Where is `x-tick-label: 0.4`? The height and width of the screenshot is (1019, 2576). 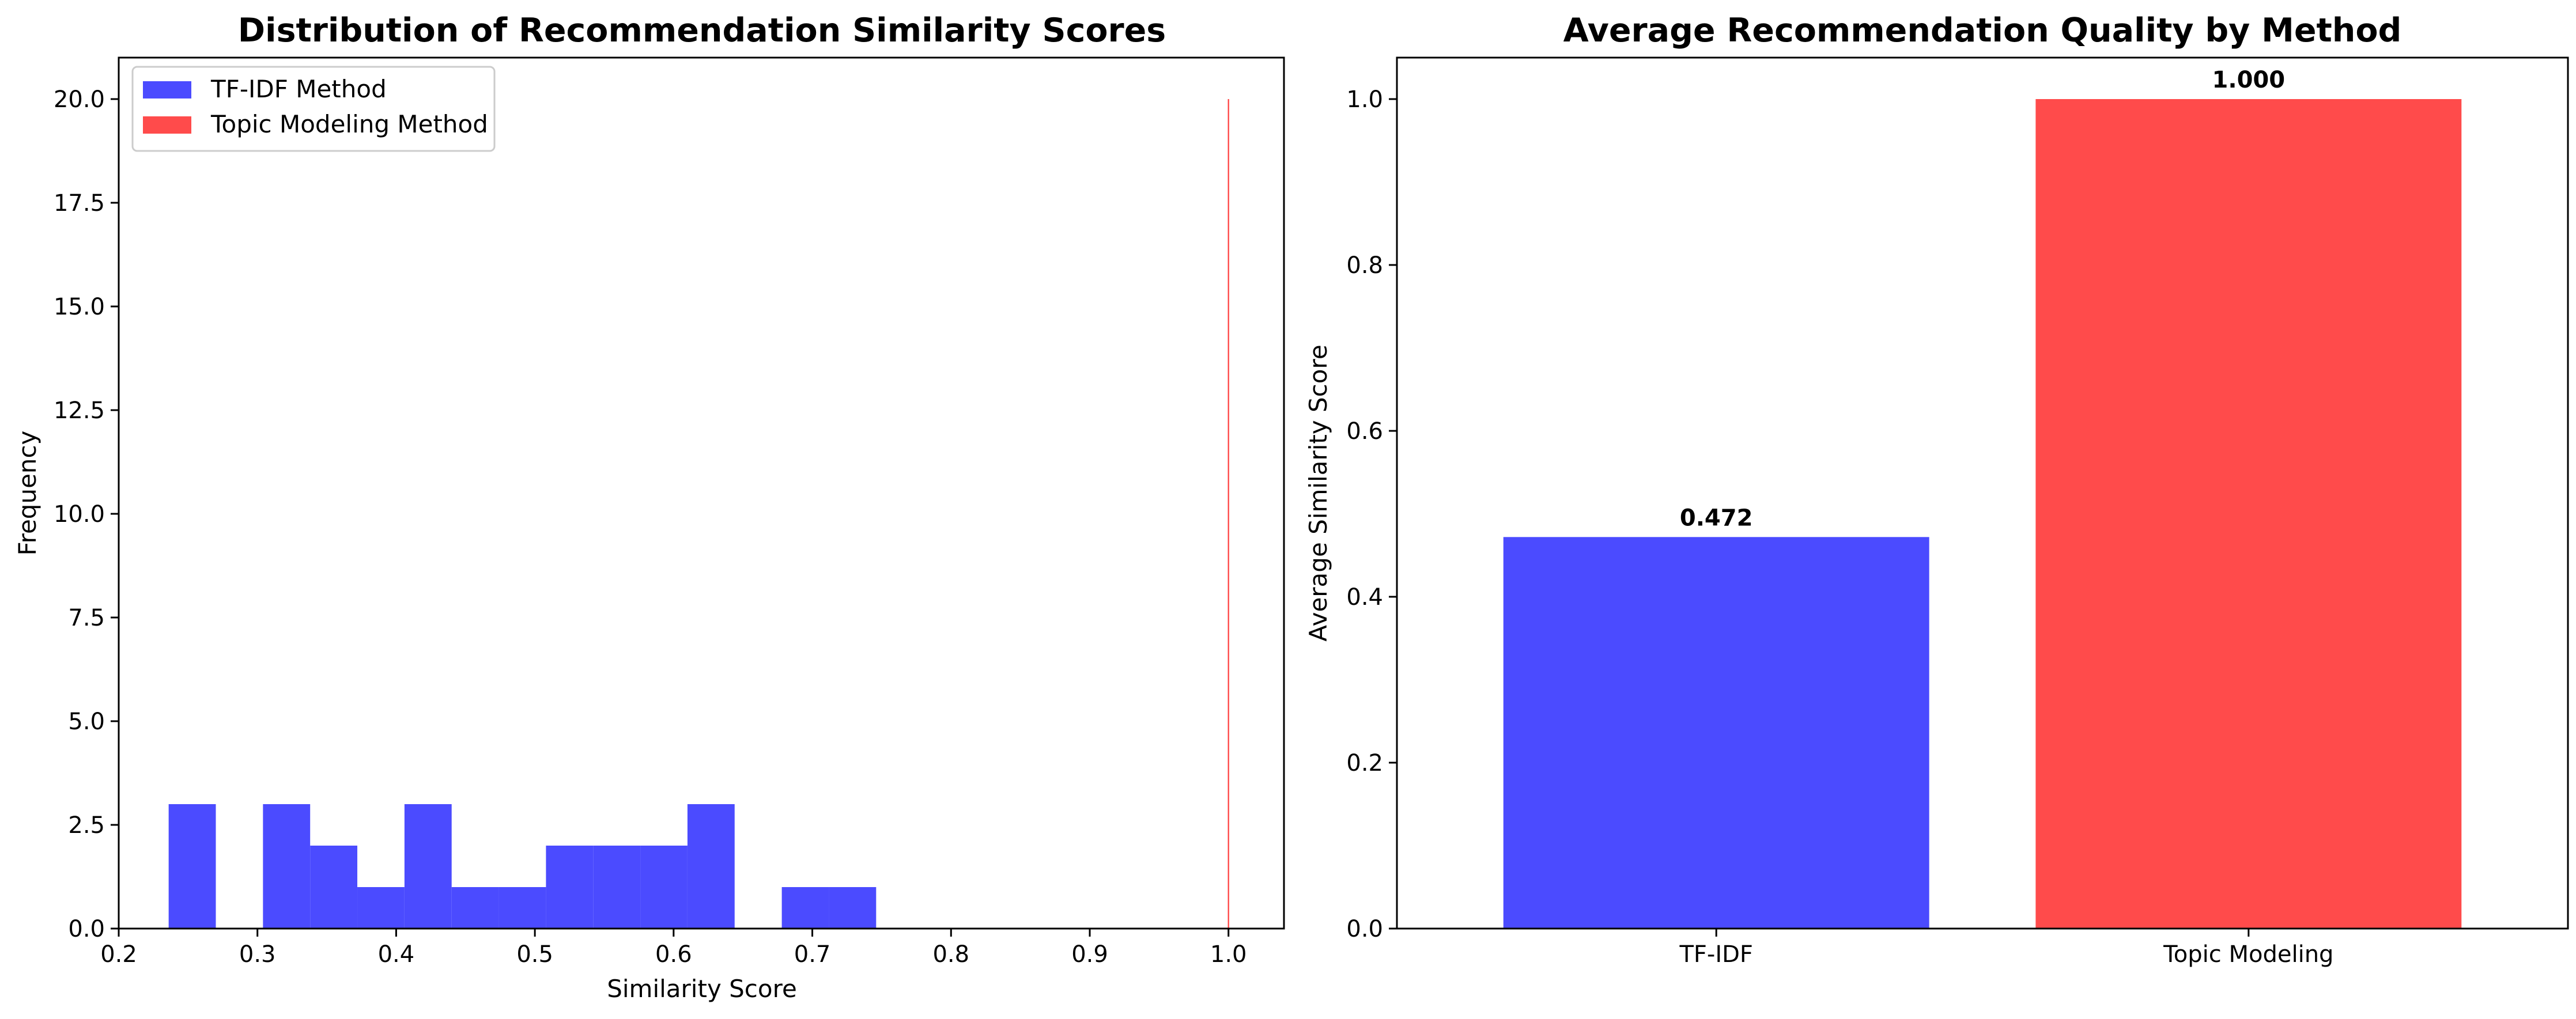
x-tick-label: 0.4 is located at coordinates (396, 954).